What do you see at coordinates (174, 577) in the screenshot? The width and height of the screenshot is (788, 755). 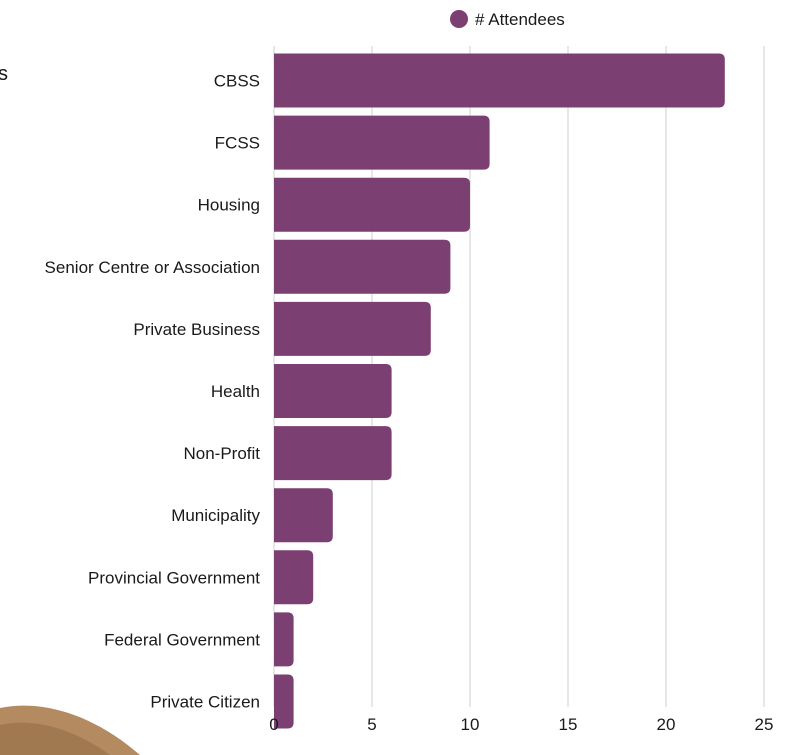 I see `category-label: Provincial Government` at bounding box center [174, 577].